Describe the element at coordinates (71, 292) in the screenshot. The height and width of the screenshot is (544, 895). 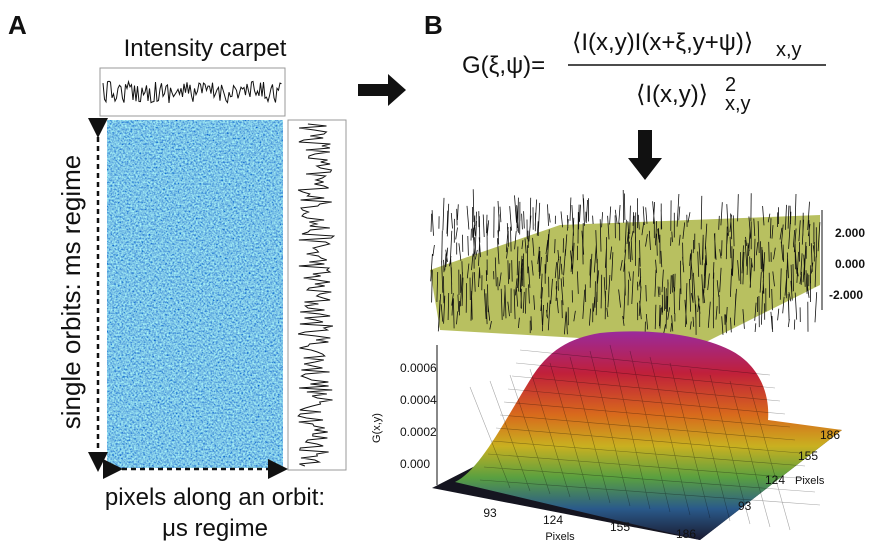
I see `axis-label: single orbits: ms regime` at that location.